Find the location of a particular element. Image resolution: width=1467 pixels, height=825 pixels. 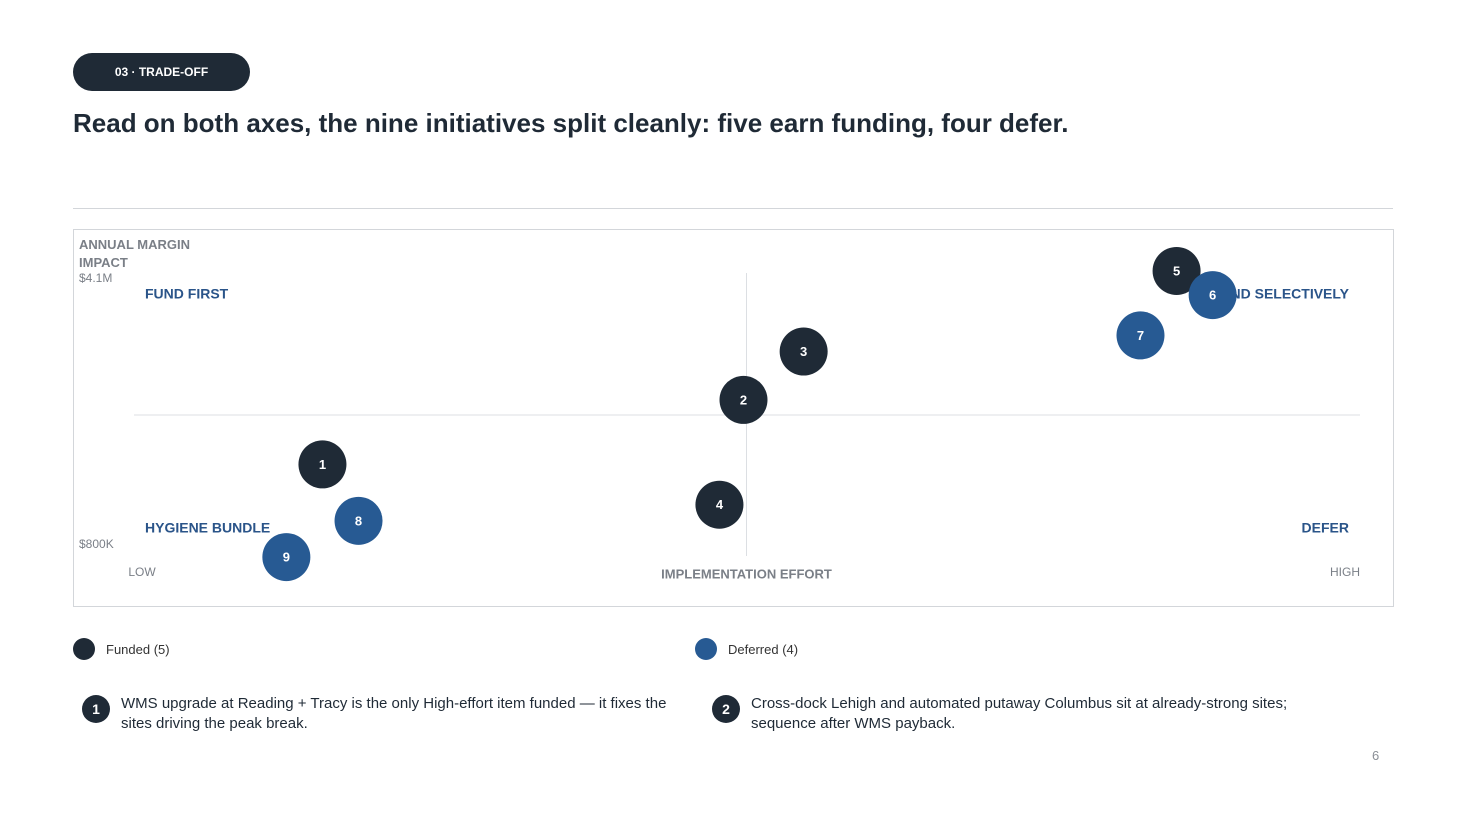

bubble-label: 8 is located at coordinates (358, 520).